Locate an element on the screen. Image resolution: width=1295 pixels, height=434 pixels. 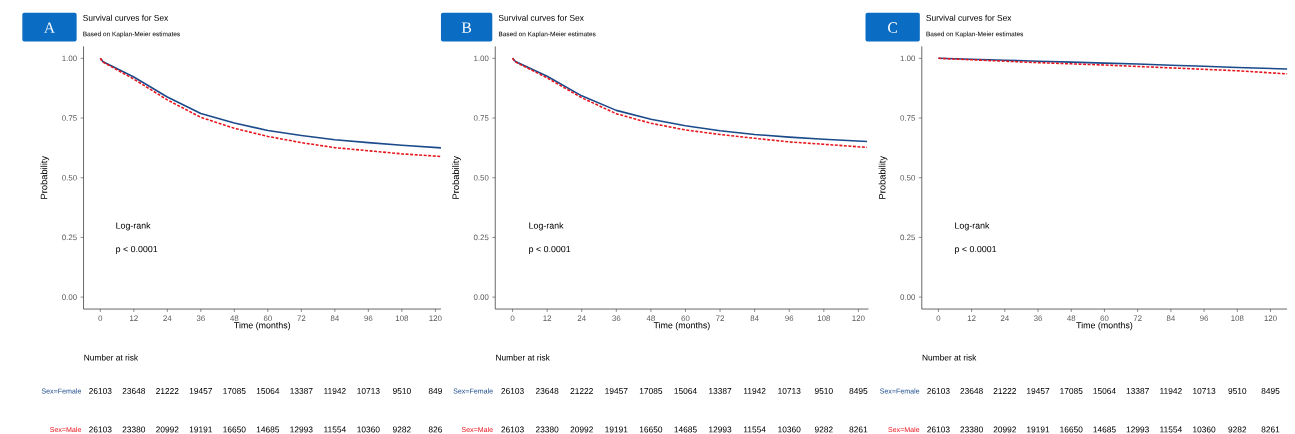
text: C is located at coordinates (893, 27).